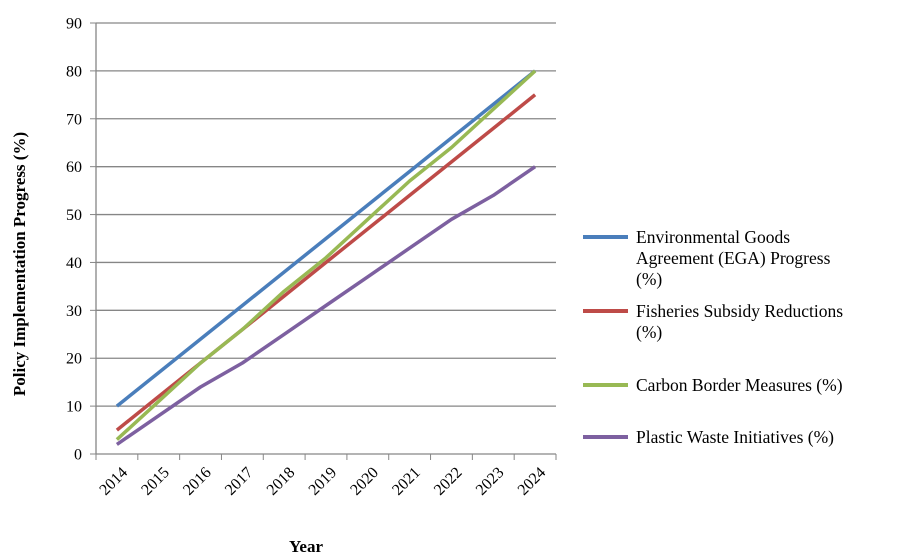 Image resolution: width=905 pixels, height=556 pixels. Describe the element at coordinates (74, 215) in the screenshot. I see `y-tick-label: 50` at that location.